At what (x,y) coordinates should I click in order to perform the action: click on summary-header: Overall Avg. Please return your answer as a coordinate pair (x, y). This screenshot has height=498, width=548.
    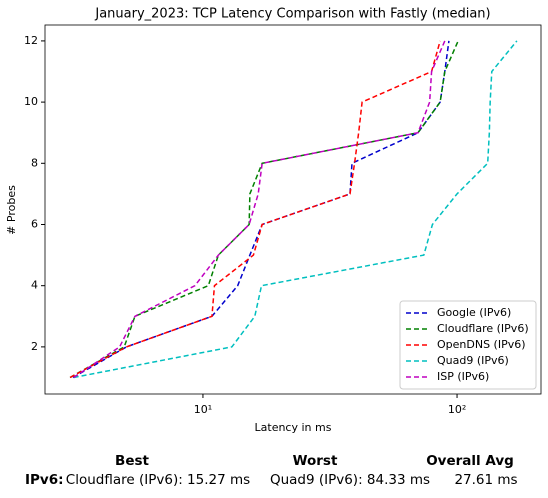
    Looking at the image, I should click on (470, 461).